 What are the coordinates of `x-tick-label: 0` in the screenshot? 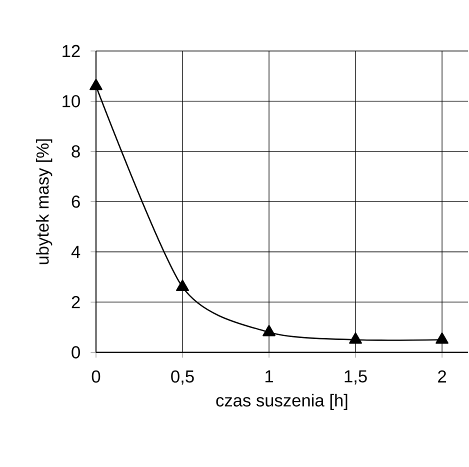 It's located at (96, 376).